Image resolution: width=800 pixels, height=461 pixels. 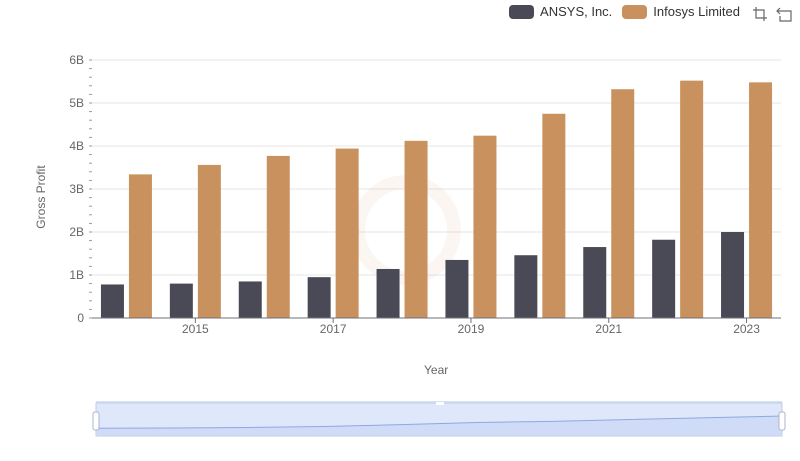 I want to click on legend-item-infosys: Infosys Limited, so click(x=681, y=11).